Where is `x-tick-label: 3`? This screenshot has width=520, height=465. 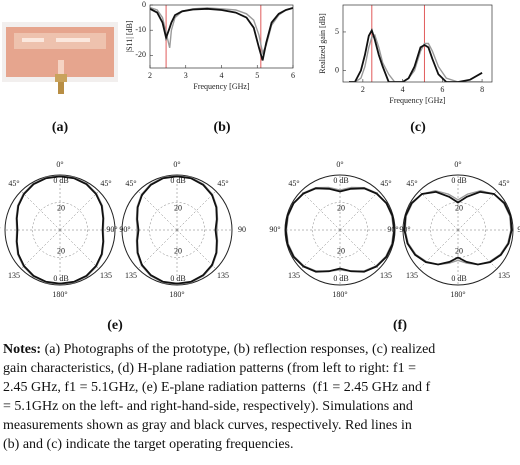
x-tick-label: 3 is located at coordinates (186, 75).